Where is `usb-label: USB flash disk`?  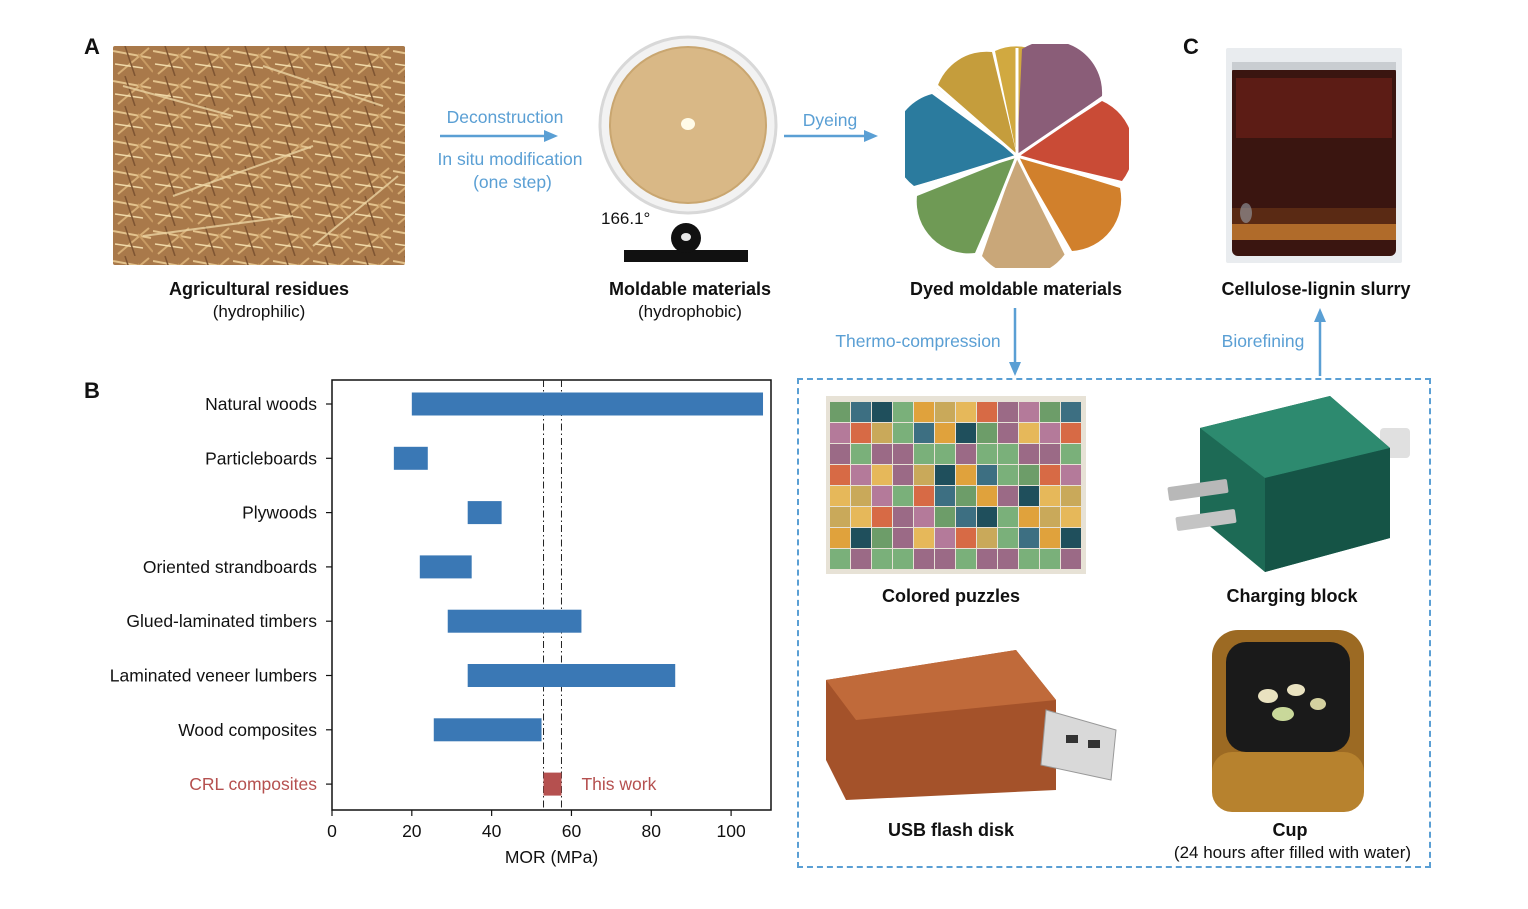 usb-label: USB flash disk is located at coordinates (951, 830).